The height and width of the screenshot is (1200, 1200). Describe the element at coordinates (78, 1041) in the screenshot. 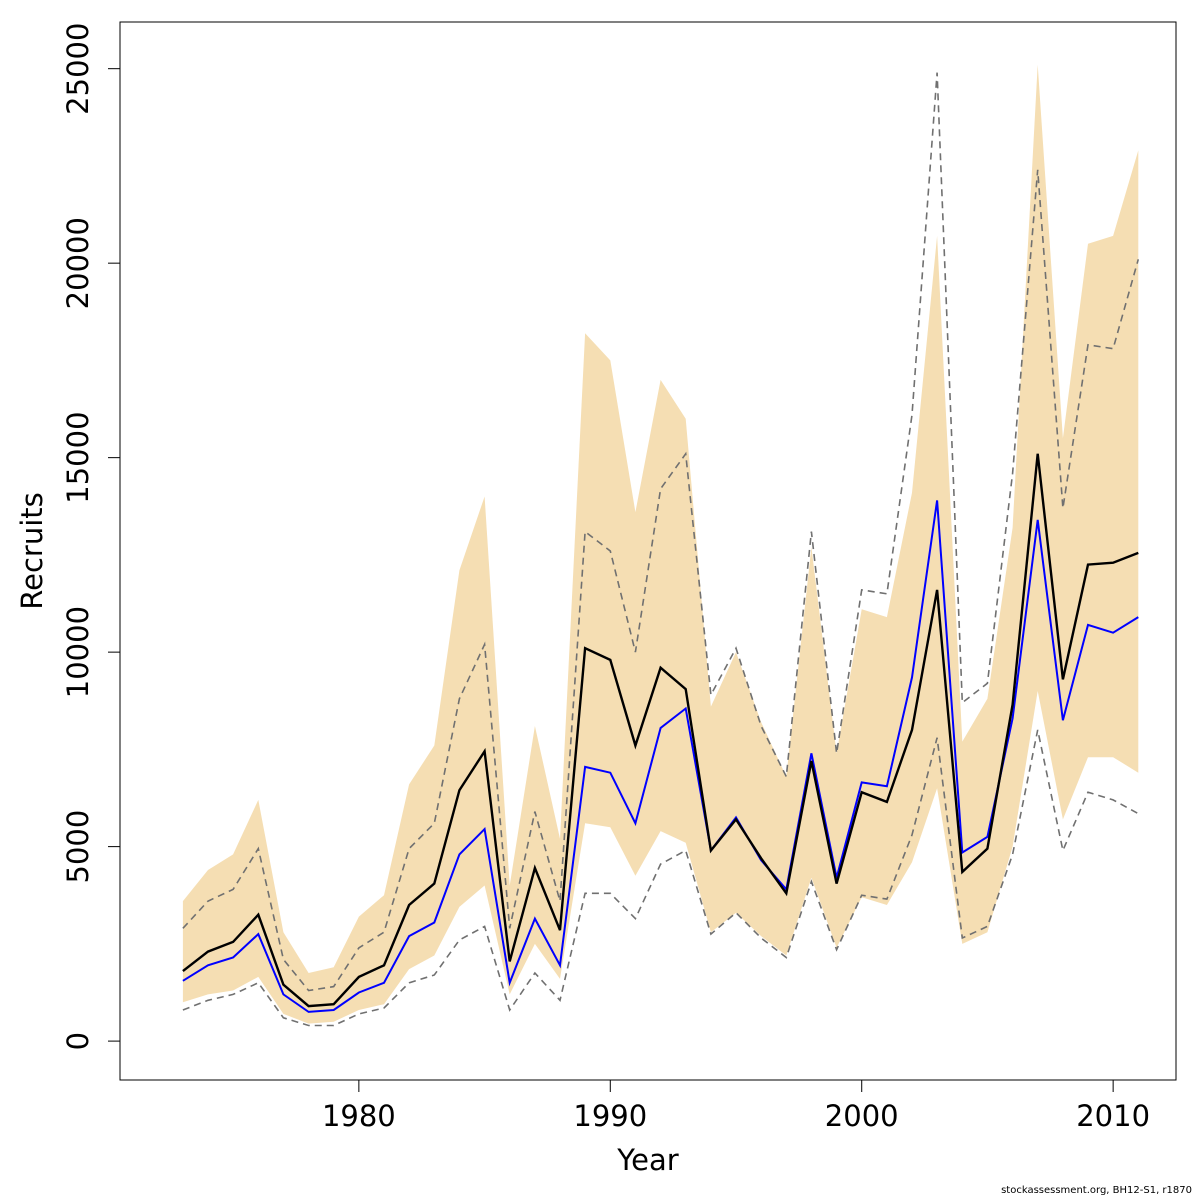

I see `y-tick-label: 0` at that location.